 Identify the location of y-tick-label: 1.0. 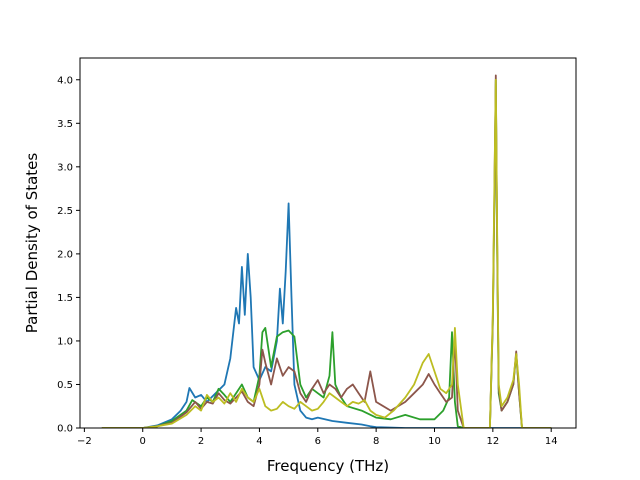
(65, 341).